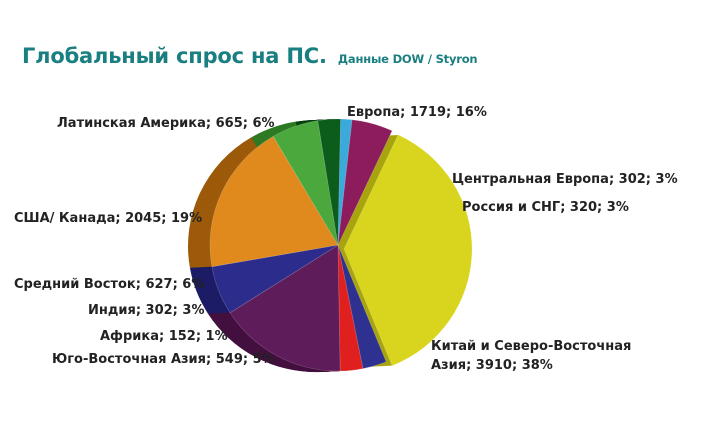  Describe the element at coordinates (166, 123) in the screenshot. I see `slice-label: Латинская Америка; 665; 6%` at that location.